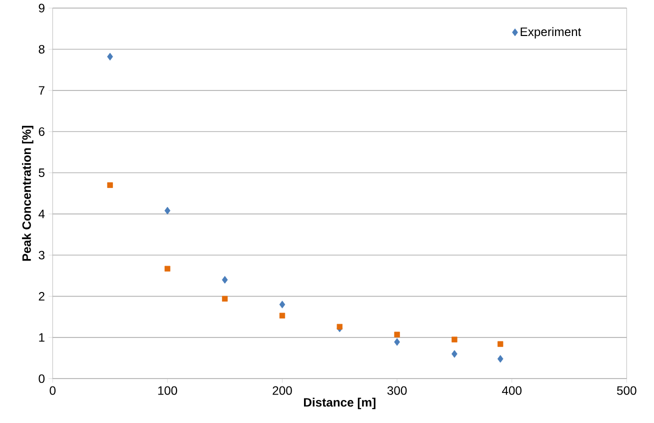  I want to click on x-tick-label: 400, so click(512, 390).